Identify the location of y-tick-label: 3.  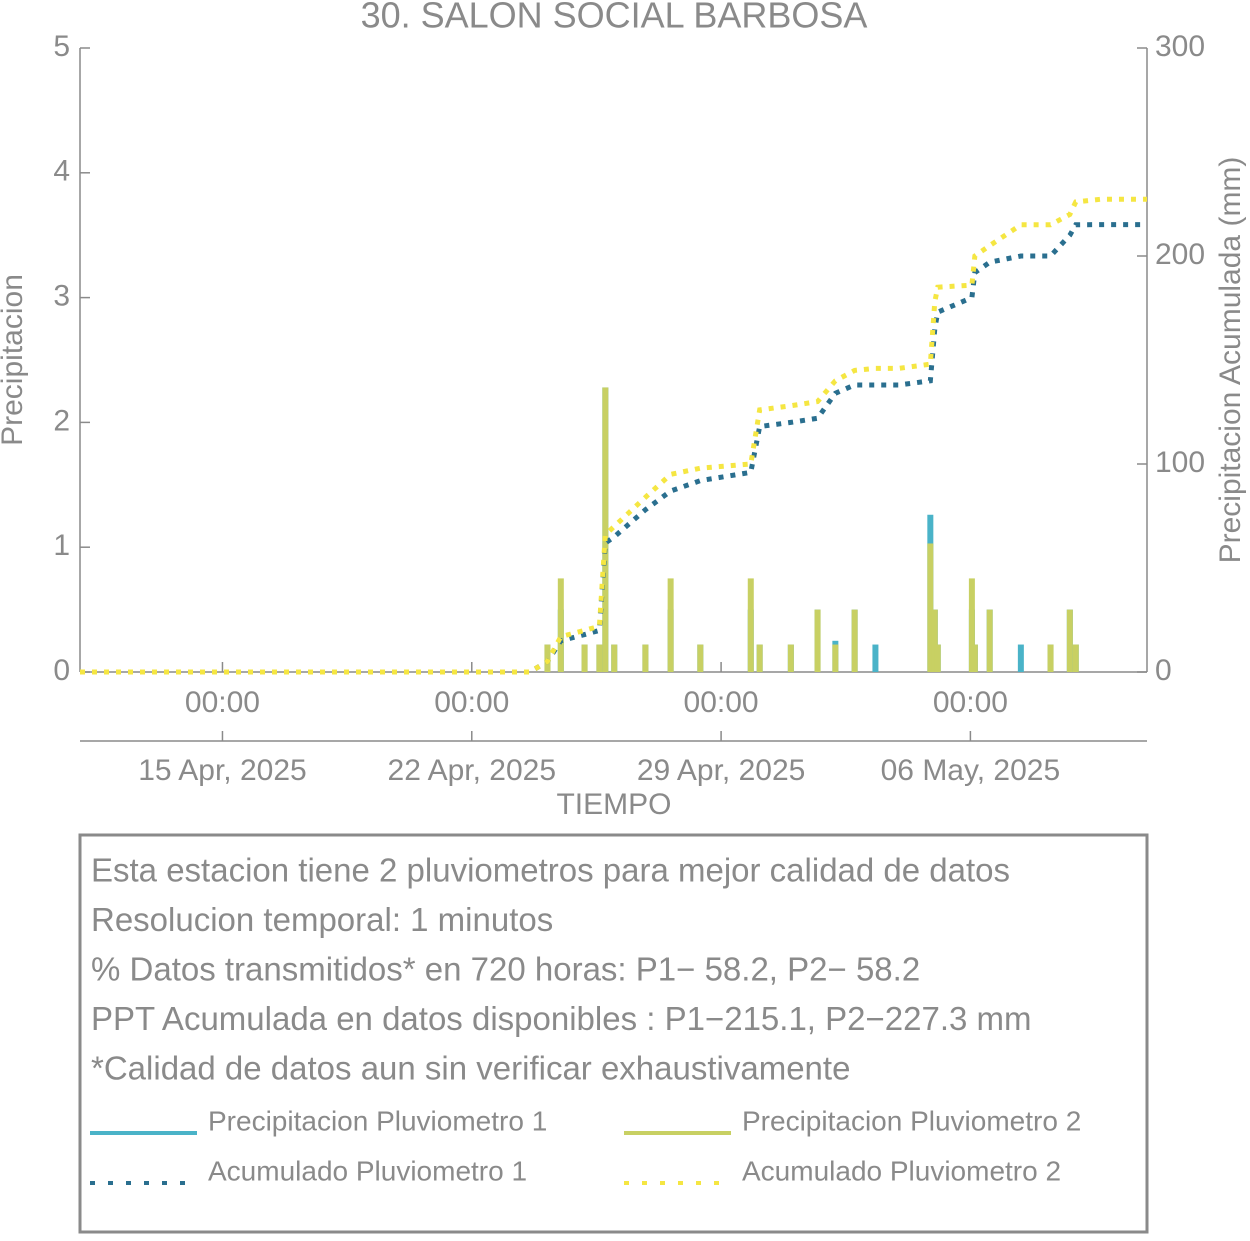
(61, 296).